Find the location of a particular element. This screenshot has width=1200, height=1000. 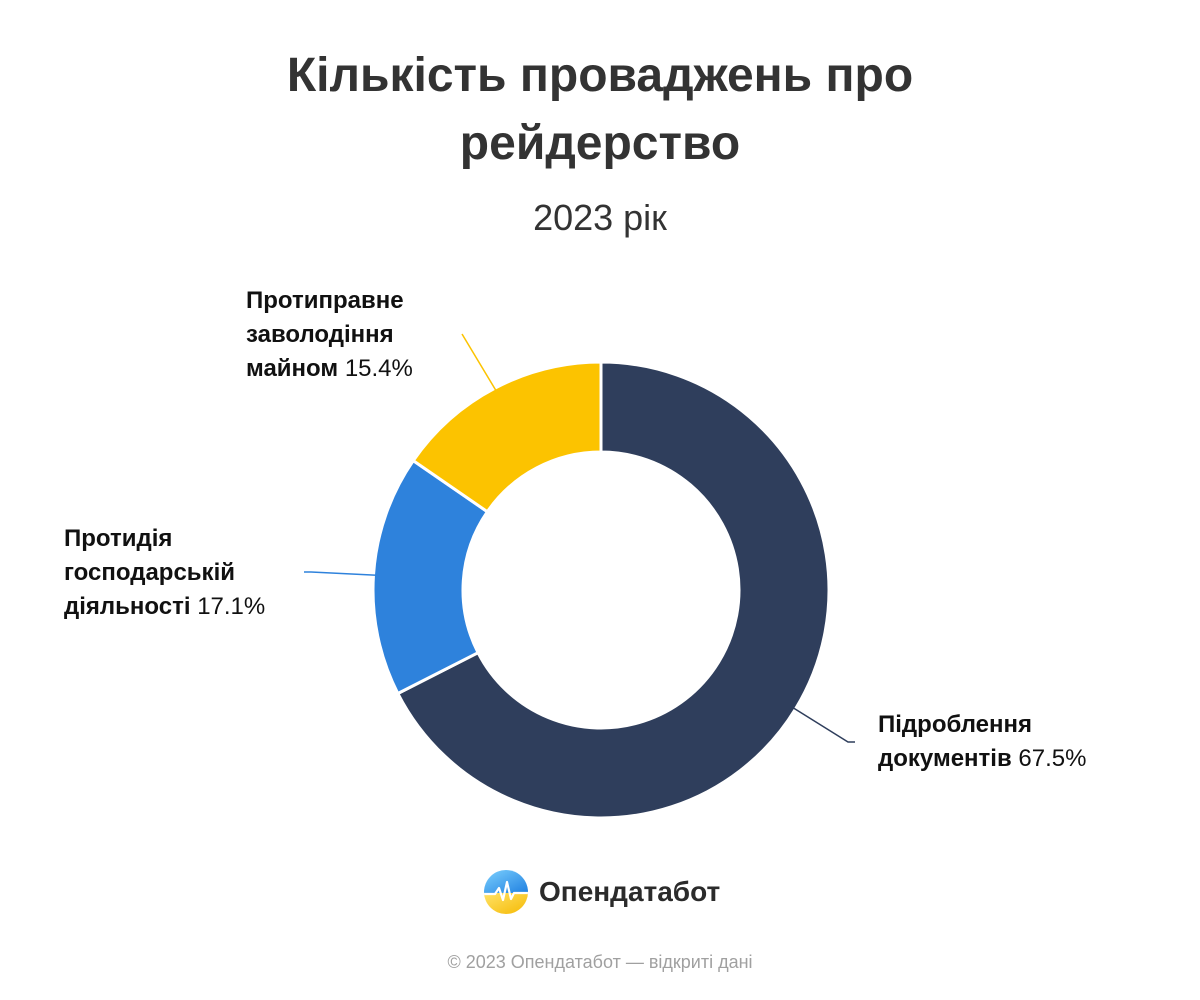

slice-label-name: Підроблення документів is located at coordinates (955, 741).